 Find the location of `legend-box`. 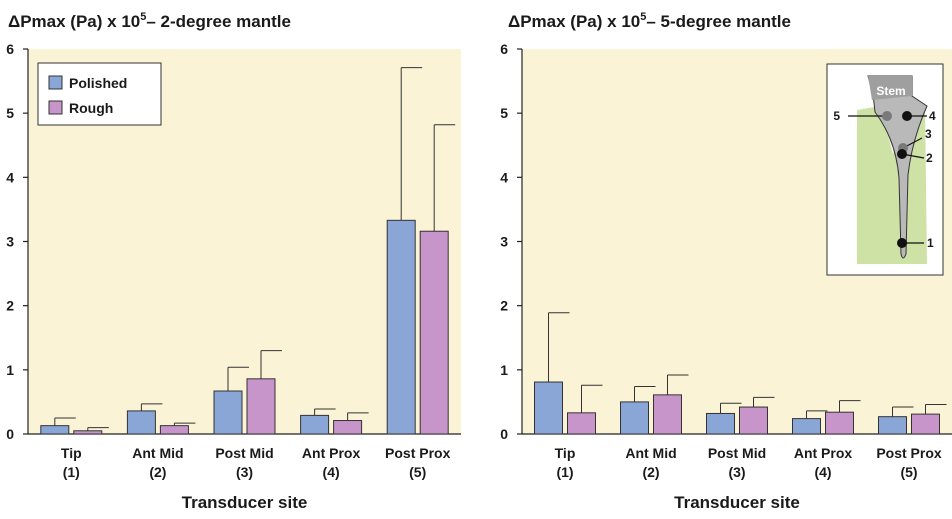

legend-box is located at coordinates (99, 94).